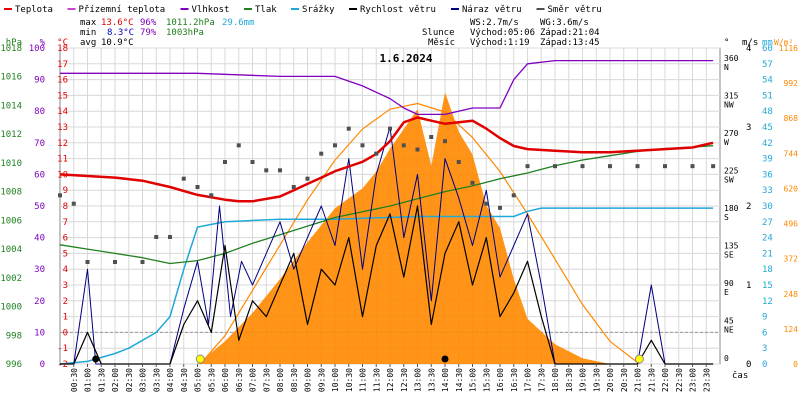 This screenshot has width=800, height=400. I want to click on rain-tick: 6, so click(764, 333).